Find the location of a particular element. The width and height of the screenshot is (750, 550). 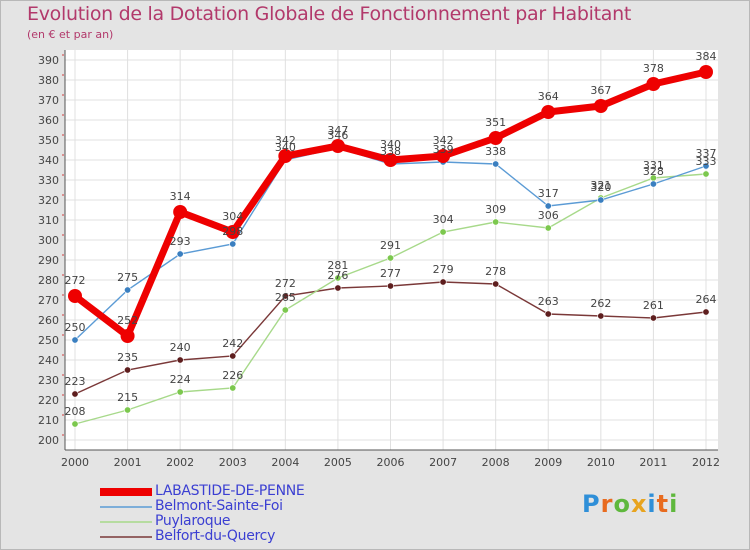

legend-label: Belfort-du-Quercy is located at coordinates (215, 536).